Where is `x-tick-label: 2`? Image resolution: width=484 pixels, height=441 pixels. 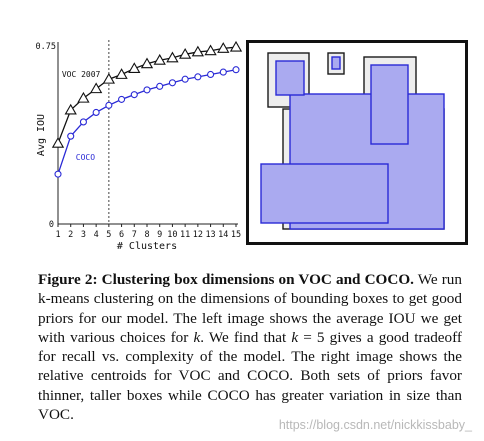 x-tick-label: 2 is located at coordinates (70, 235).